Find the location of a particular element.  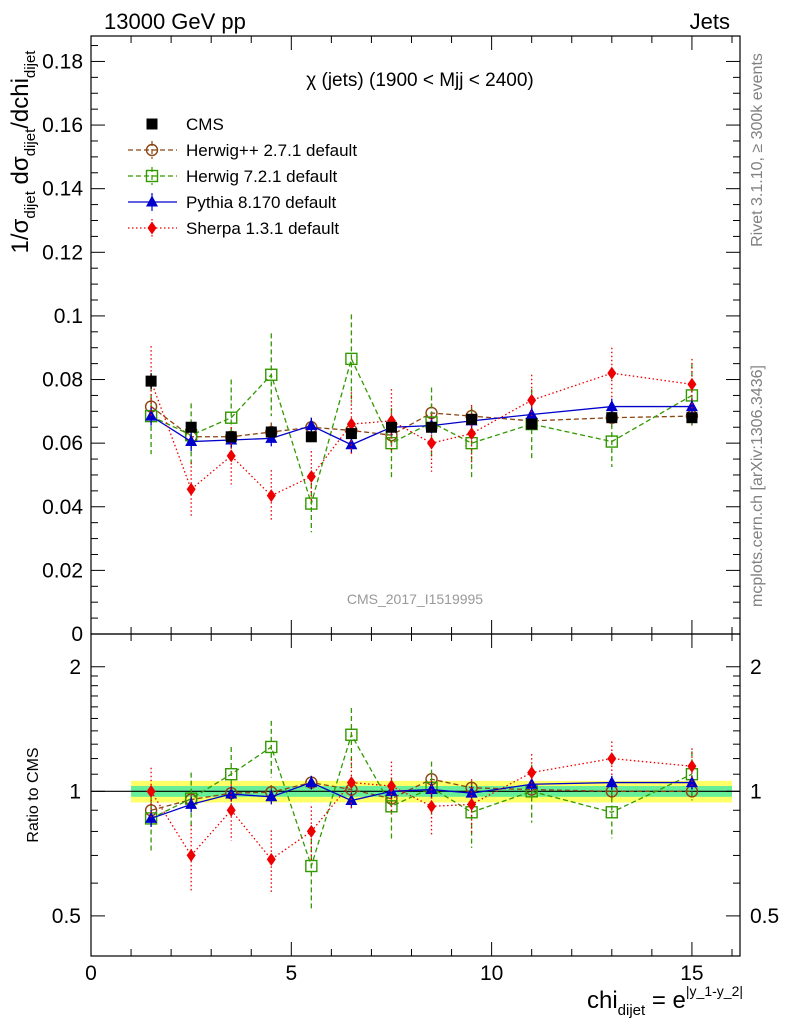

main-series-sherpa is located at coordinates (421, 434).